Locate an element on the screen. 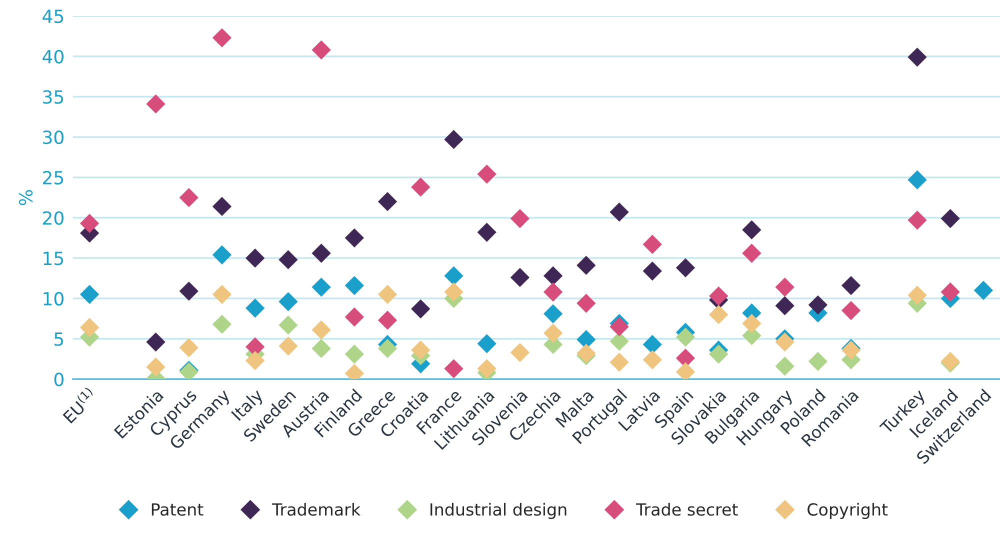 The width and height of the screenshot is (1000, 534). y-tick-label: 0 is located at coordinates (59, 379).